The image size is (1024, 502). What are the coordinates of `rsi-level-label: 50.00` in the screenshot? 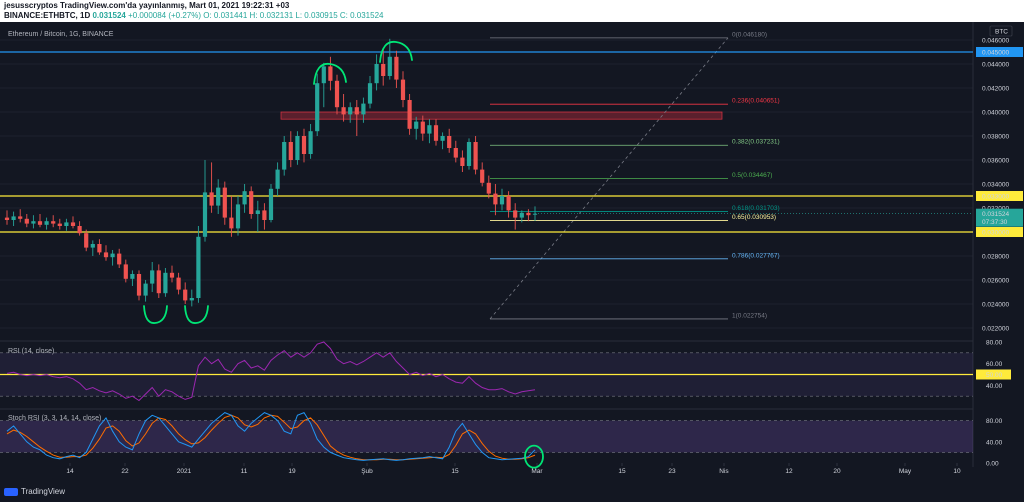 It's located at (994, 375).